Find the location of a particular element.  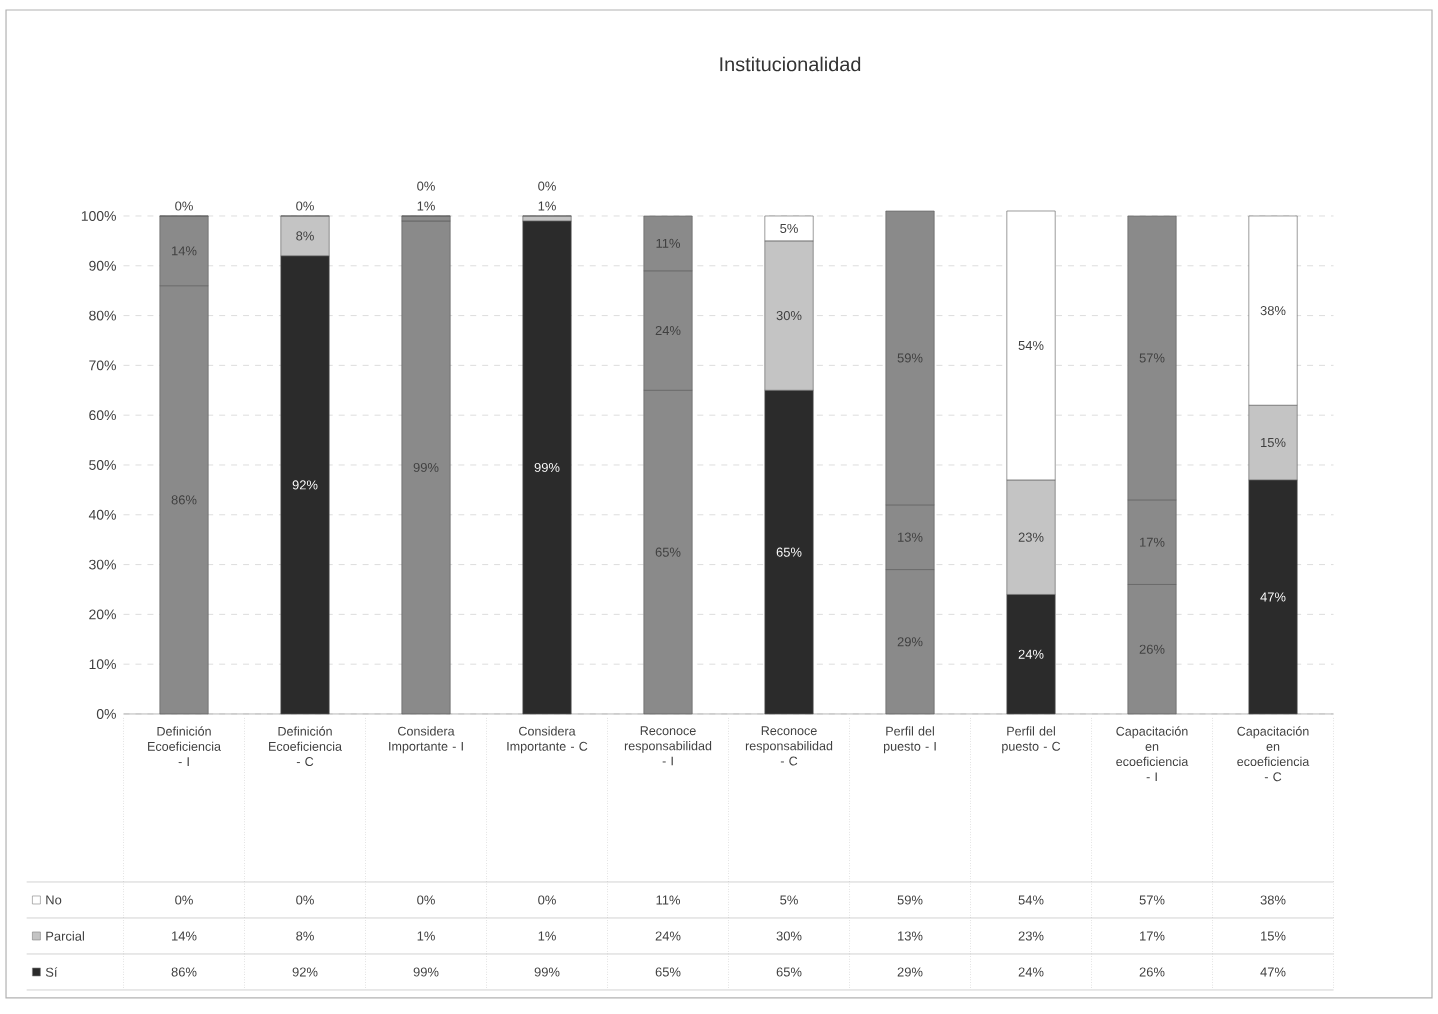

bar is located at coordinates (547, 467).